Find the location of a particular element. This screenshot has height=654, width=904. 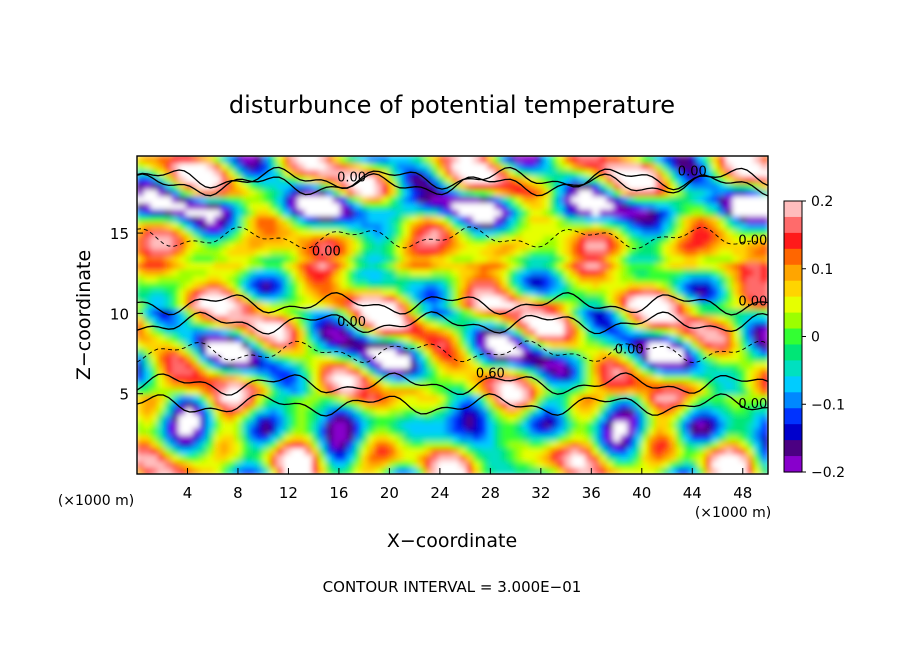

chart-title: disturbunce of potential temperature is located at coordinates (452, 105).